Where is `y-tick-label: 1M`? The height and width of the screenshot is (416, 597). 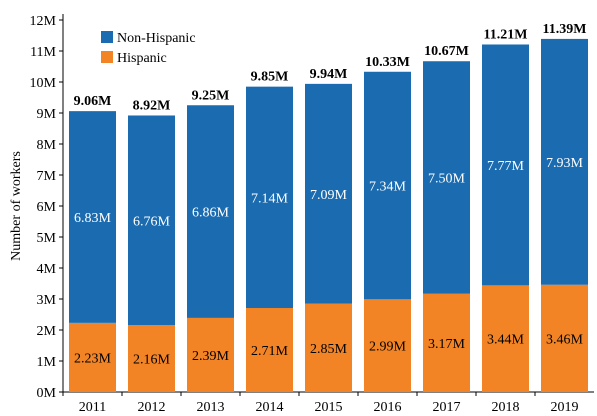 y-tick-label: 1M is located at coordinates (47, 362).